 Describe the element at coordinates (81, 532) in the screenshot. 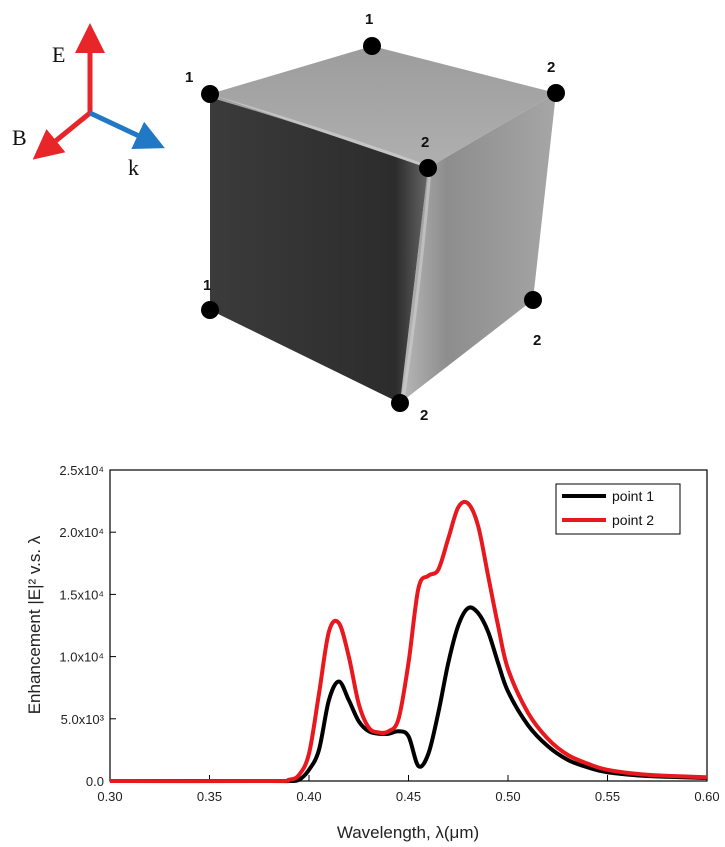

I see `y-tick-label: 2.0x10⁴` at that location.